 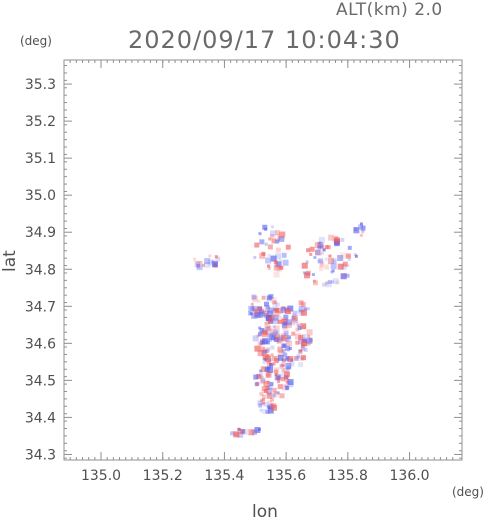 What do you see at coordinates (40, 196) in the screenshot?
I see `y-tick-label: 35.0` at bounding box center [40, 196].